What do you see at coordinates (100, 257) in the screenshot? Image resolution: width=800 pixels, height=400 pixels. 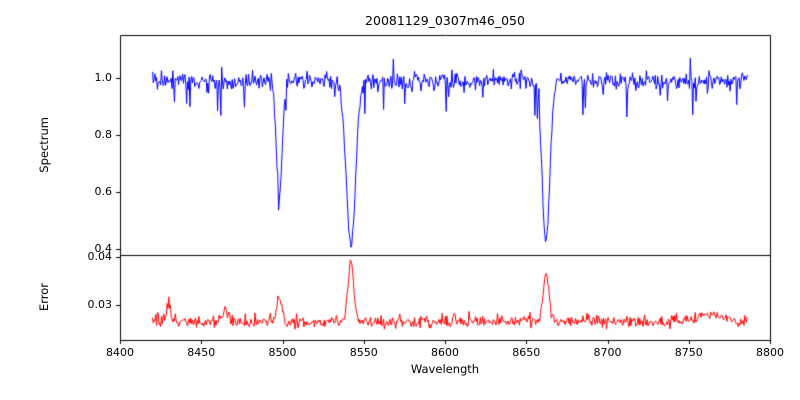 I see `y-tick-label: 0.04` at bounding box center [100, 257].